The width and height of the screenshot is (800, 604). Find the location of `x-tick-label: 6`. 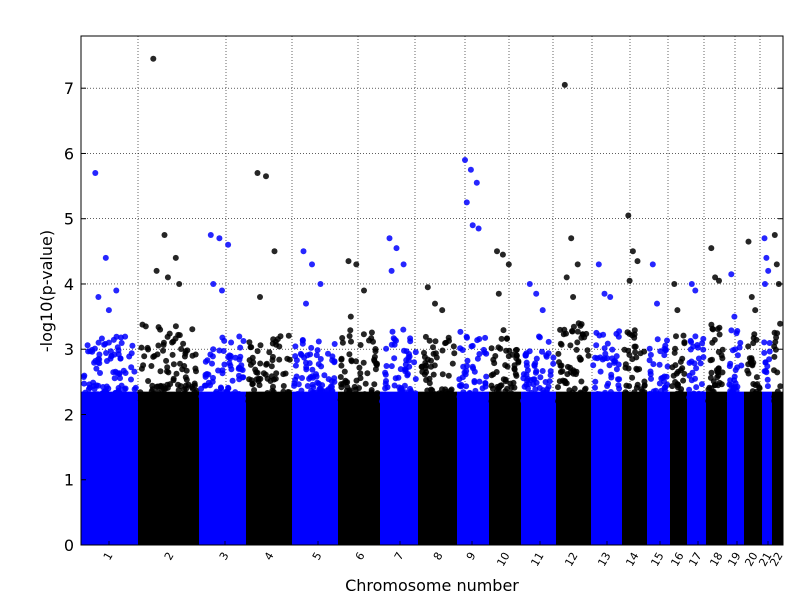

x-tick-label: 6 is located at coordinates (360, 556).